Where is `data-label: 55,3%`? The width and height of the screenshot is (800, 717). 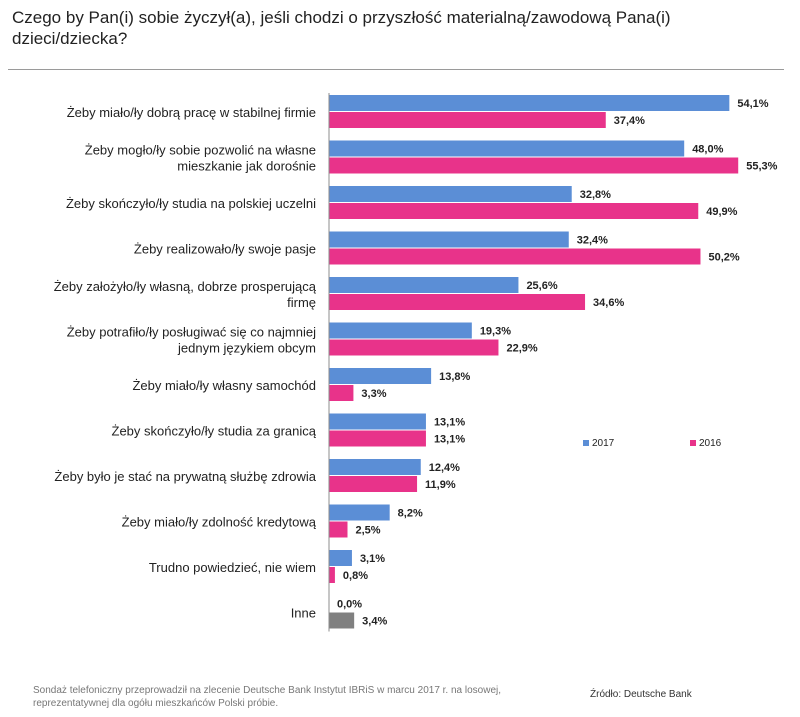 data-label: 55,3% is located at coordinates (761, 167).